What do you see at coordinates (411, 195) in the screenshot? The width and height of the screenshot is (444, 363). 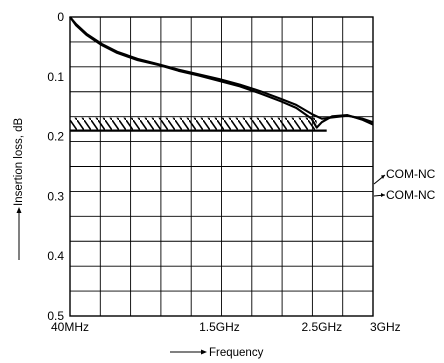 I see `callout-lower: COM-NC` at bounding box center [411, 195].